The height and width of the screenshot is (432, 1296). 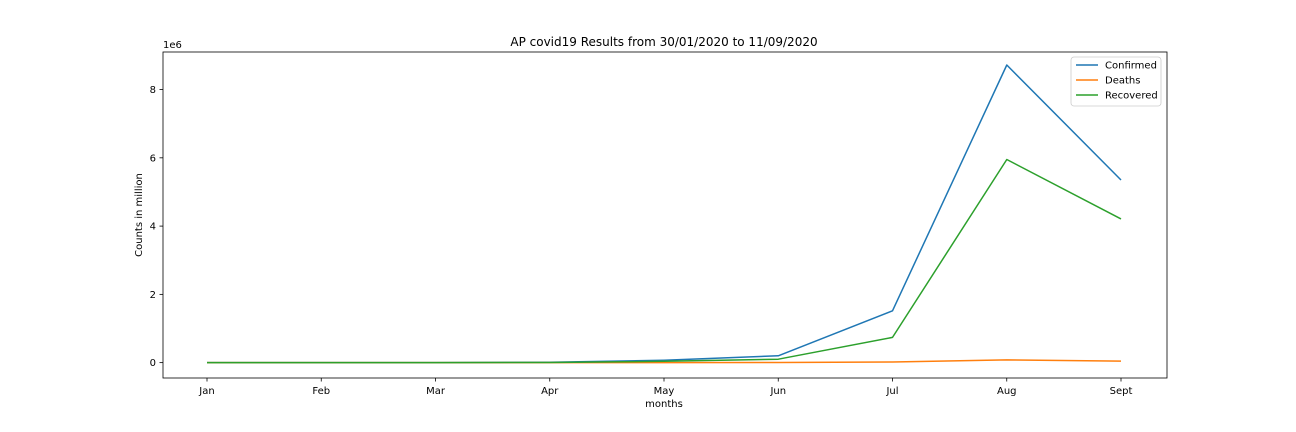 What do you see at coordinates (1131, 66) in the screenshot?
I see `legend-label-confirmed: Confirmed` at bounding box center [1131, 66].